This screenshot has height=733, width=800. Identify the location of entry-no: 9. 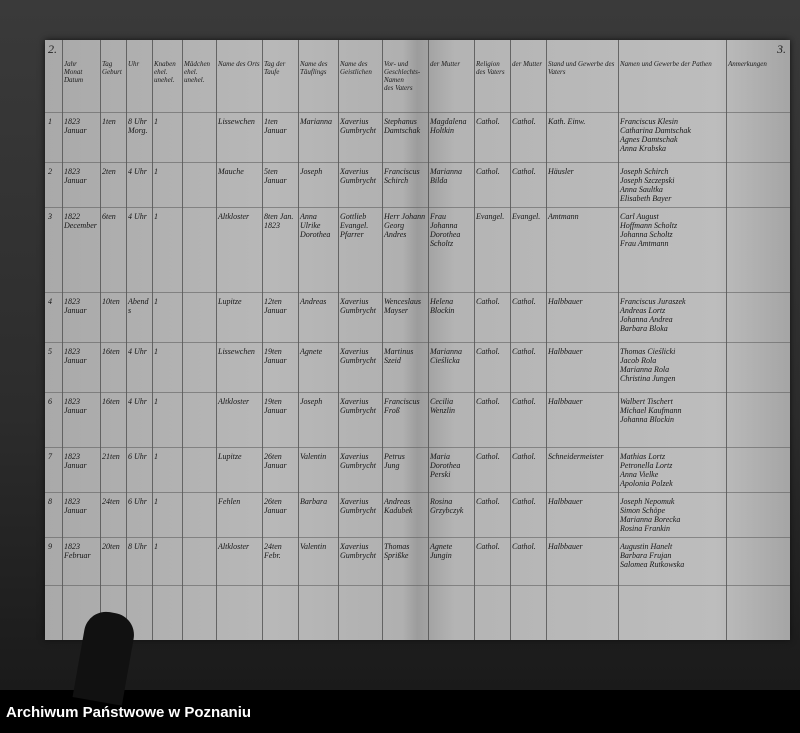
(50, 546).